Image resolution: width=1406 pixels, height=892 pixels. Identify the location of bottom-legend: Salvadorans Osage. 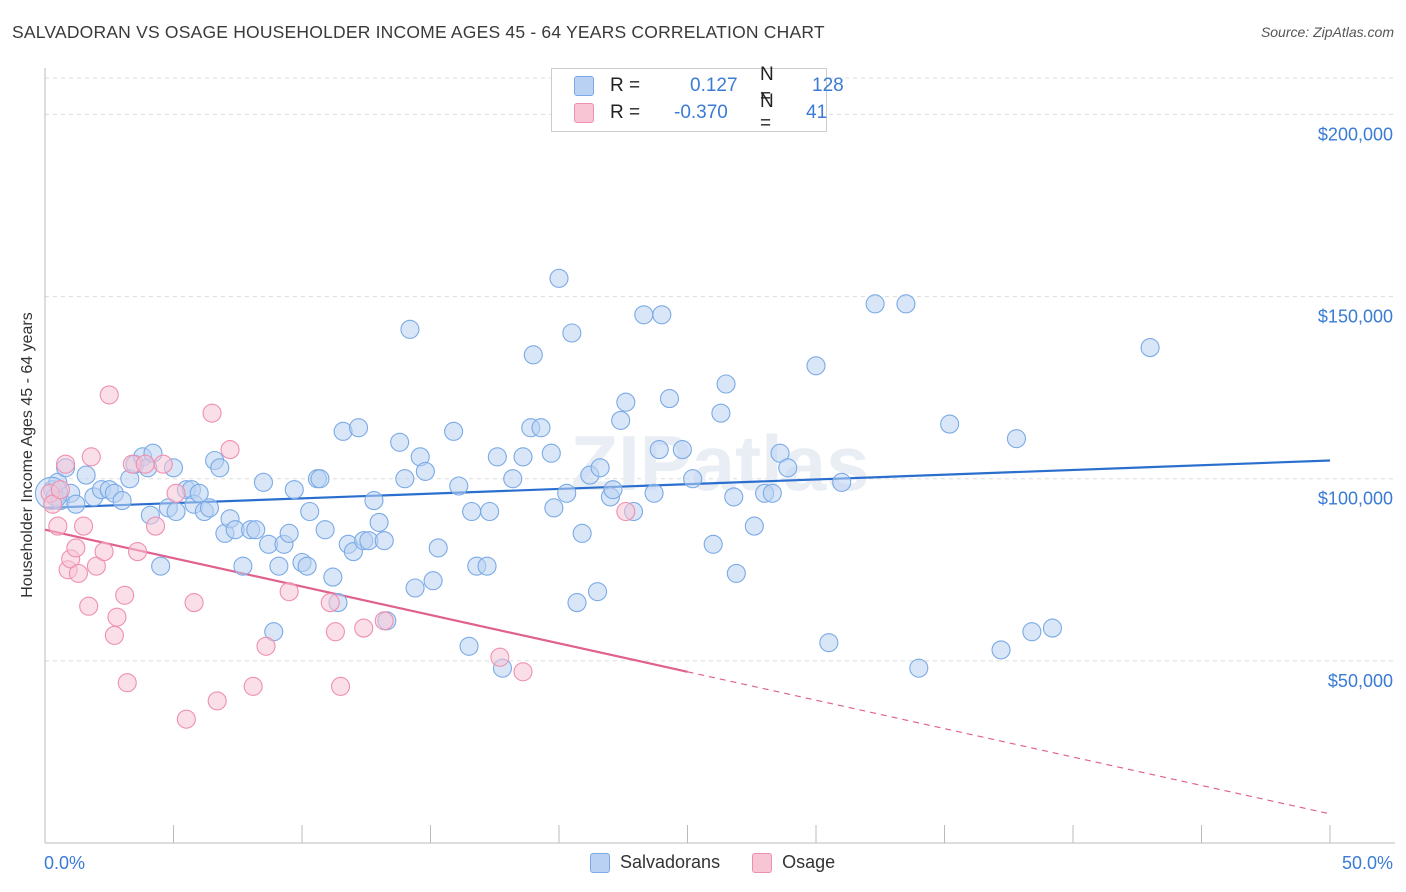
(728, 862).